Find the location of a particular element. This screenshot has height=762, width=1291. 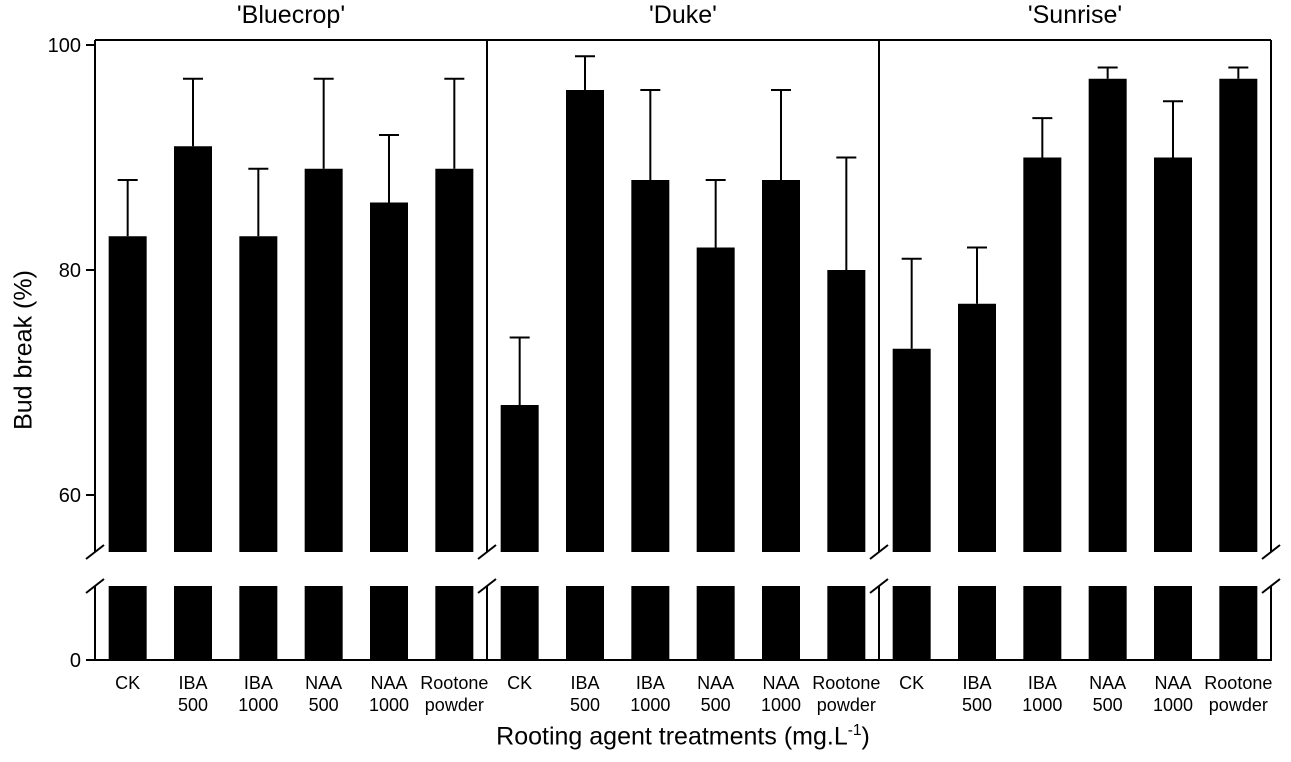

x-axis-label: Rooting agent treatments (mg.L-1) is located at coordinates (683, 736).